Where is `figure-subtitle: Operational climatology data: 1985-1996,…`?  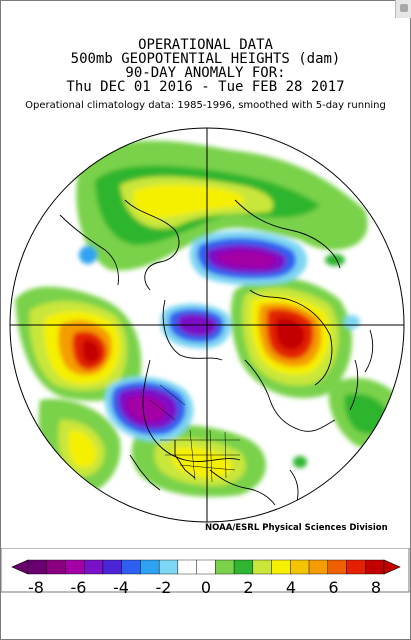
figure-subtitle: Operational climatology data: 1985-1996,… is located at coordinates (205, 105).